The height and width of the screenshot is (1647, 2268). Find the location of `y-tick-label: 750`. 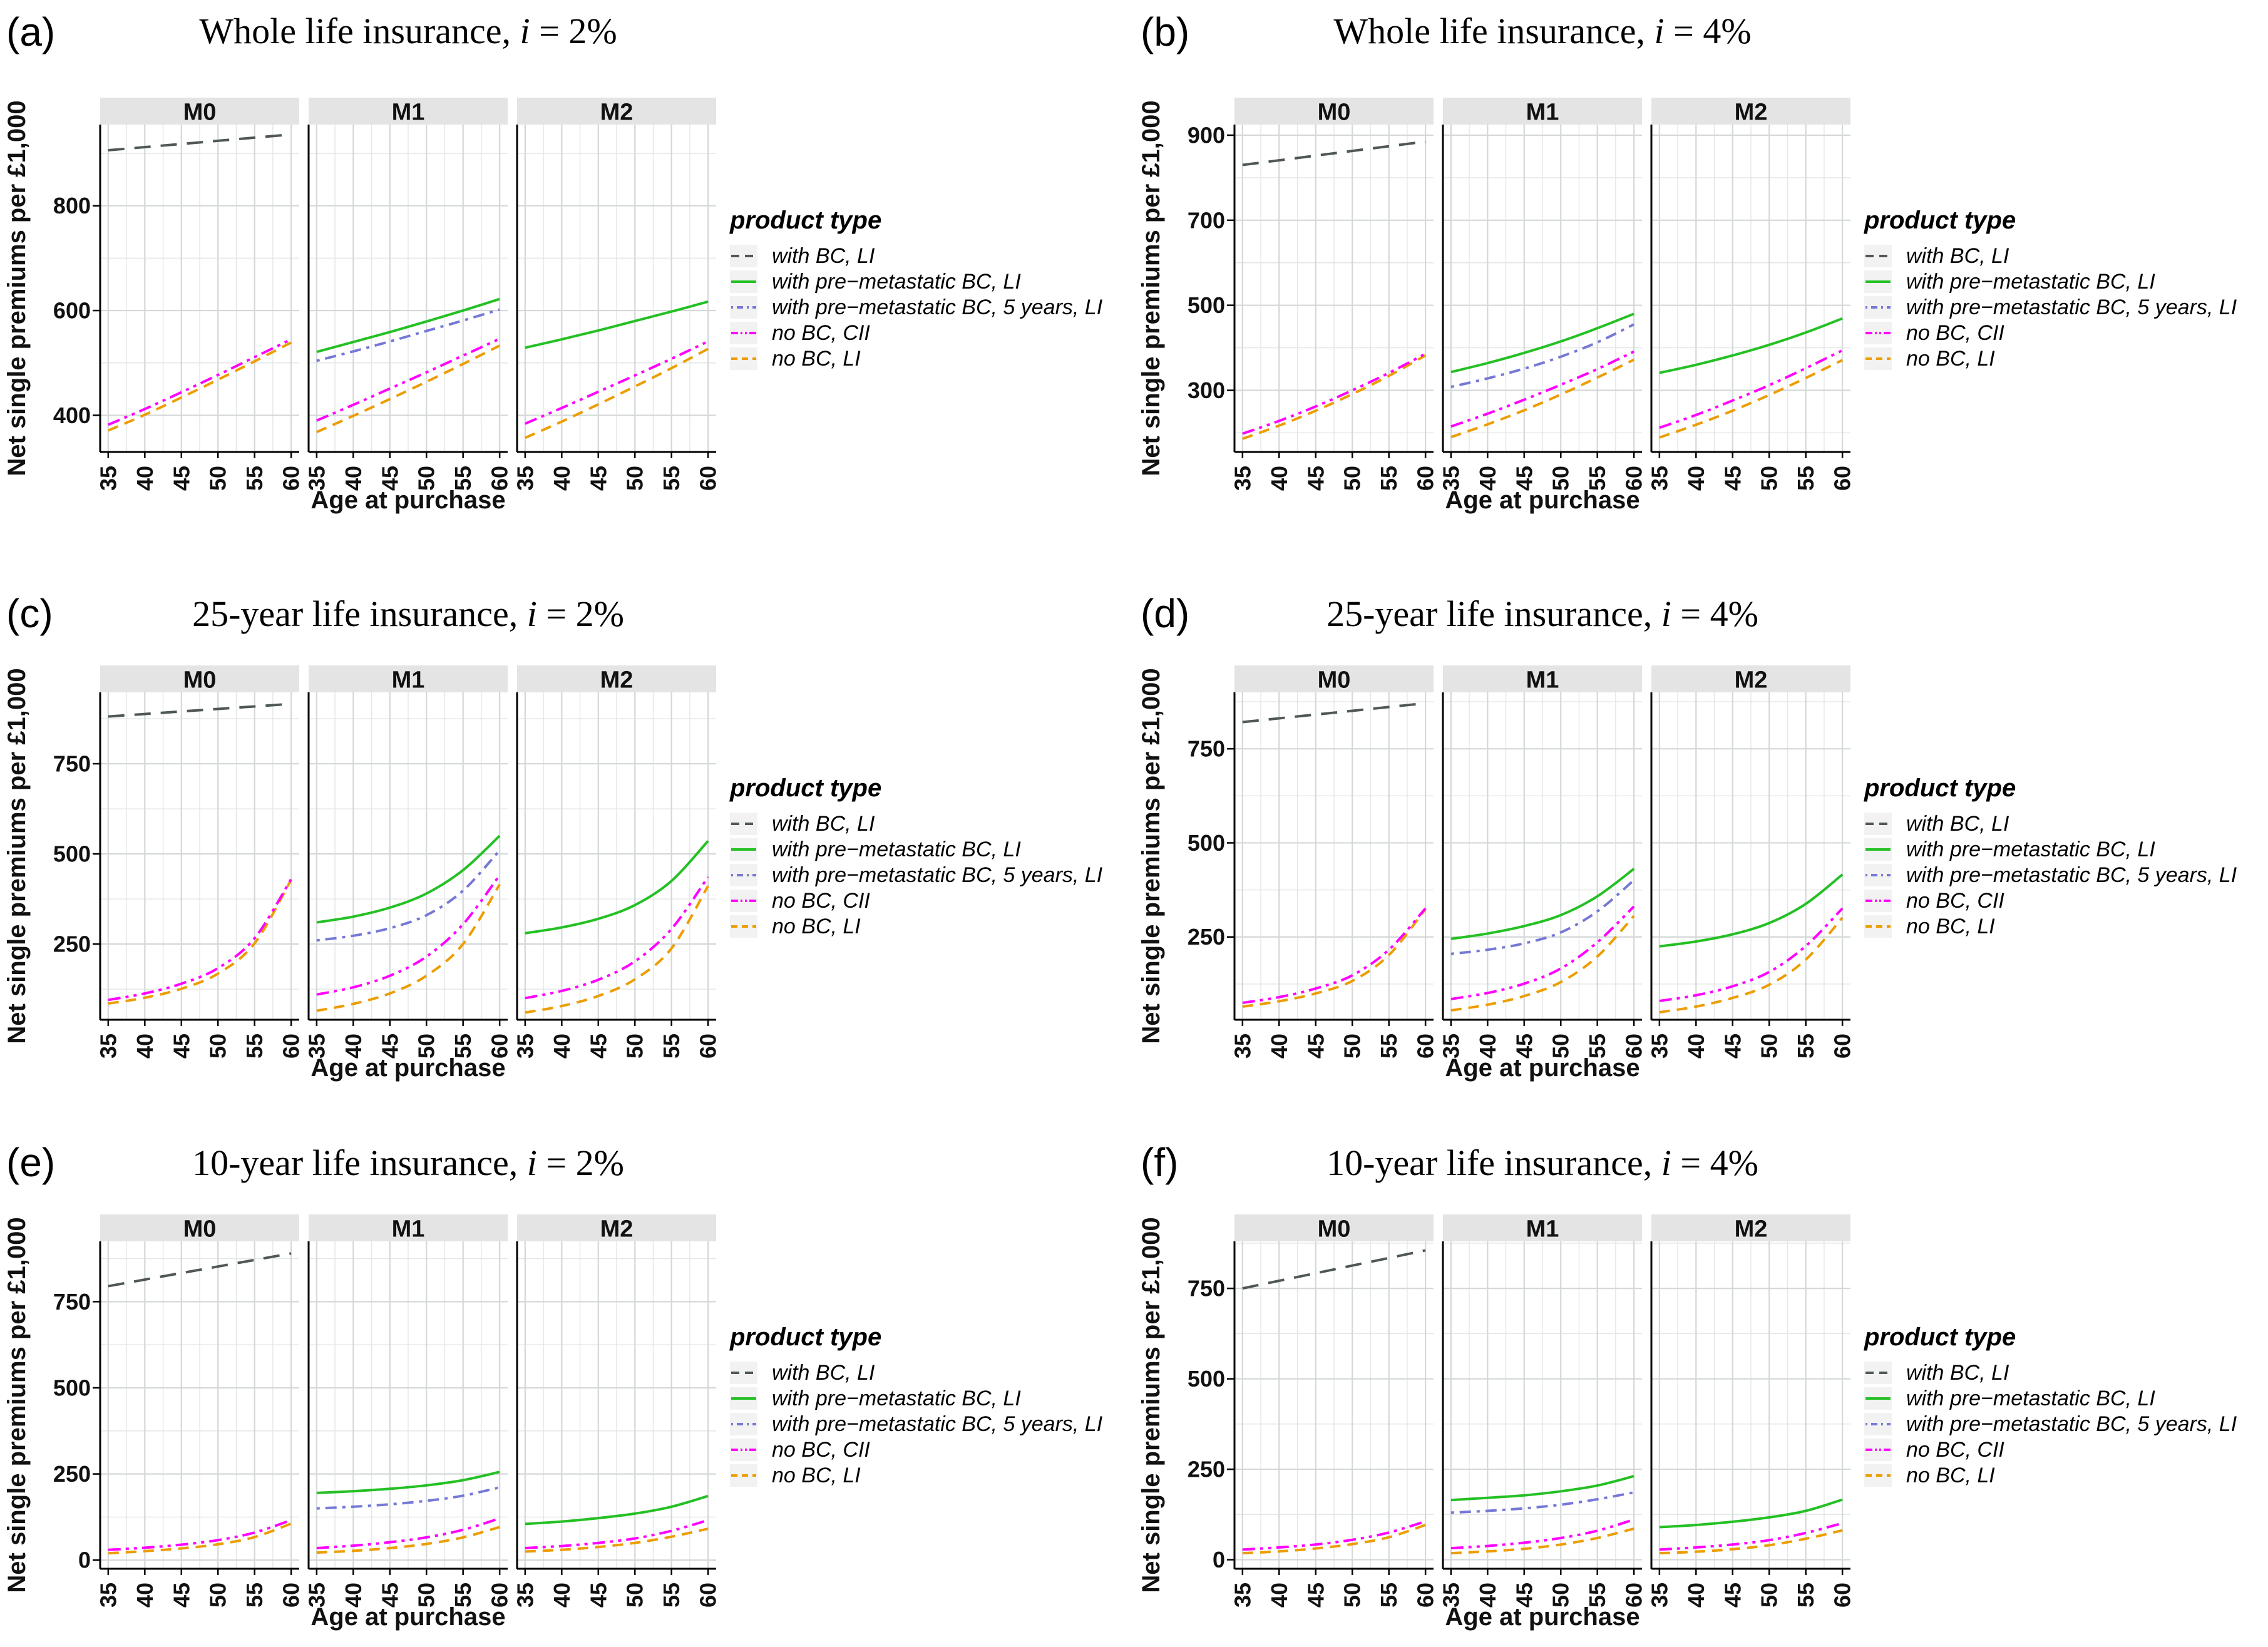

y-tick-label: 750 is located at coordinates (1206, 749).